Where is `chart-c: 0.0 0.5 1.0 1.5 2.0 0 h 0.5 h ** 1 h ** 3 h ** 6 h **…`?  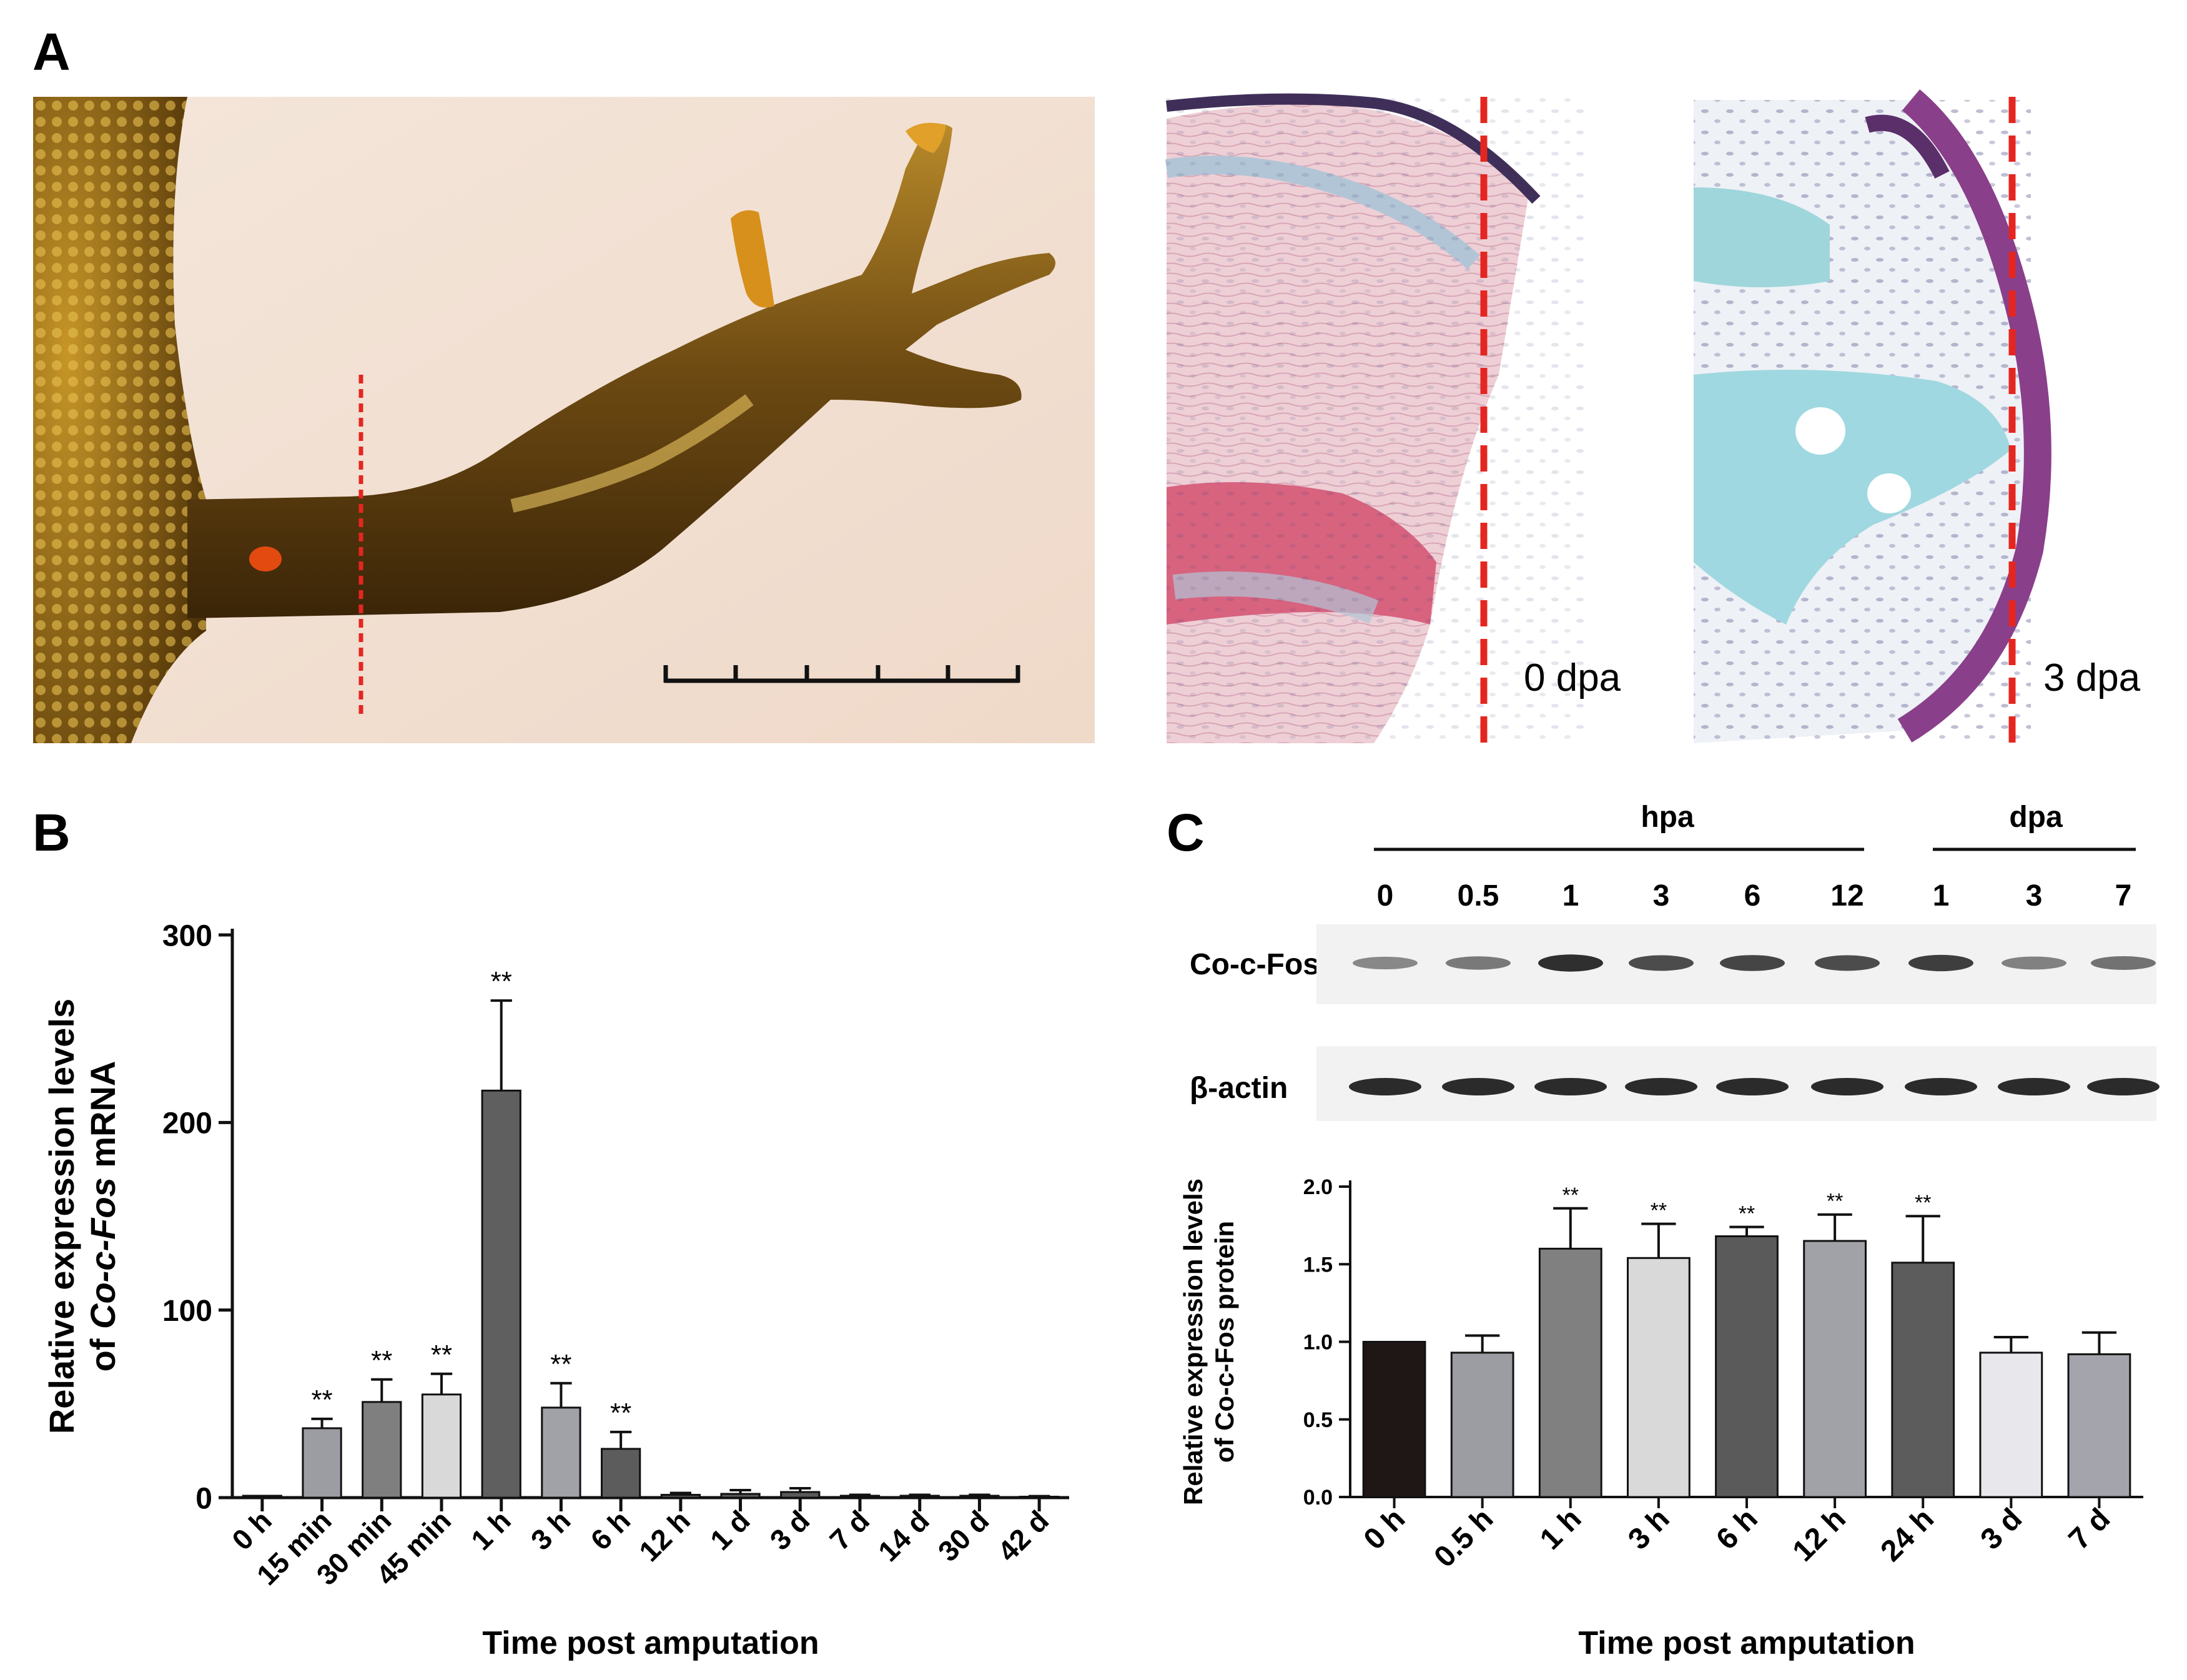 chart-c: 0.0 0.5 1.0 1.5 2.0 0 h 0.5 h ** 1 h ** 3 h ** 6 h **… is located at coordinates (1661, 1418).